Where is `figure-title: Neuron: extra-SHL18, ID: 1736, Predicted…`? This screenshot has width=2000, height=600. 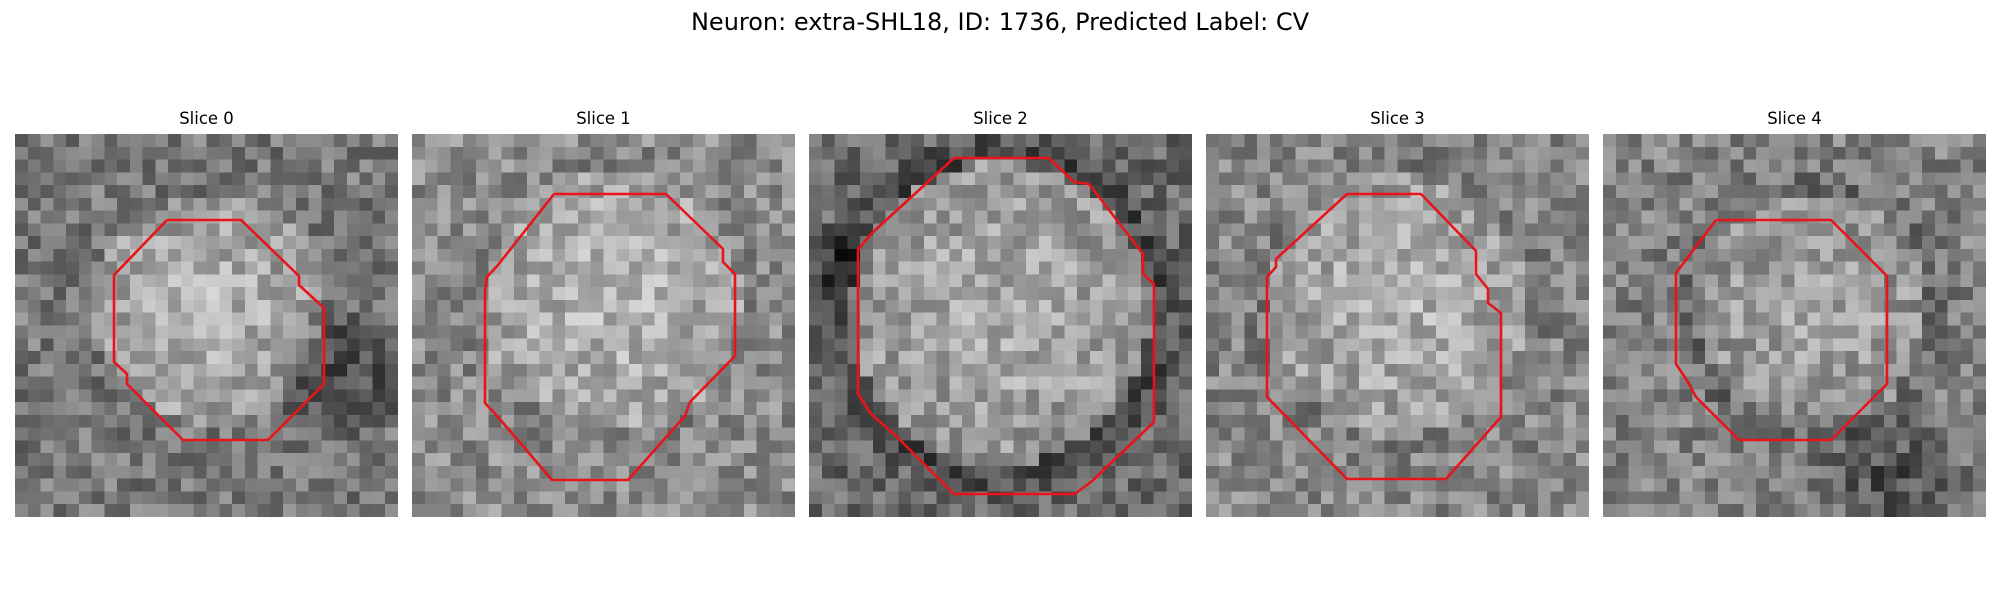 figure-title: Neuron: extra-SHL18, ID: 1736, Predicted… is located at coordinates (1000, 22).